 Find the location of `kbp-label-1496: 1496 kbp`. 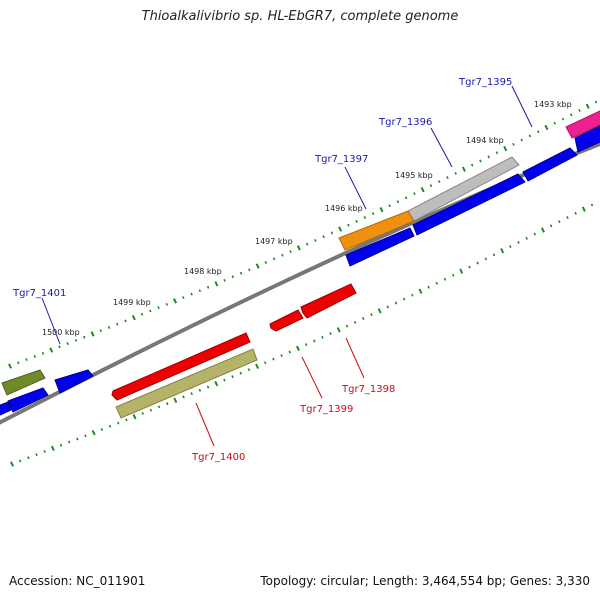

kbp-label-1496: 1496 kbp is located at coordinates (344, 208).